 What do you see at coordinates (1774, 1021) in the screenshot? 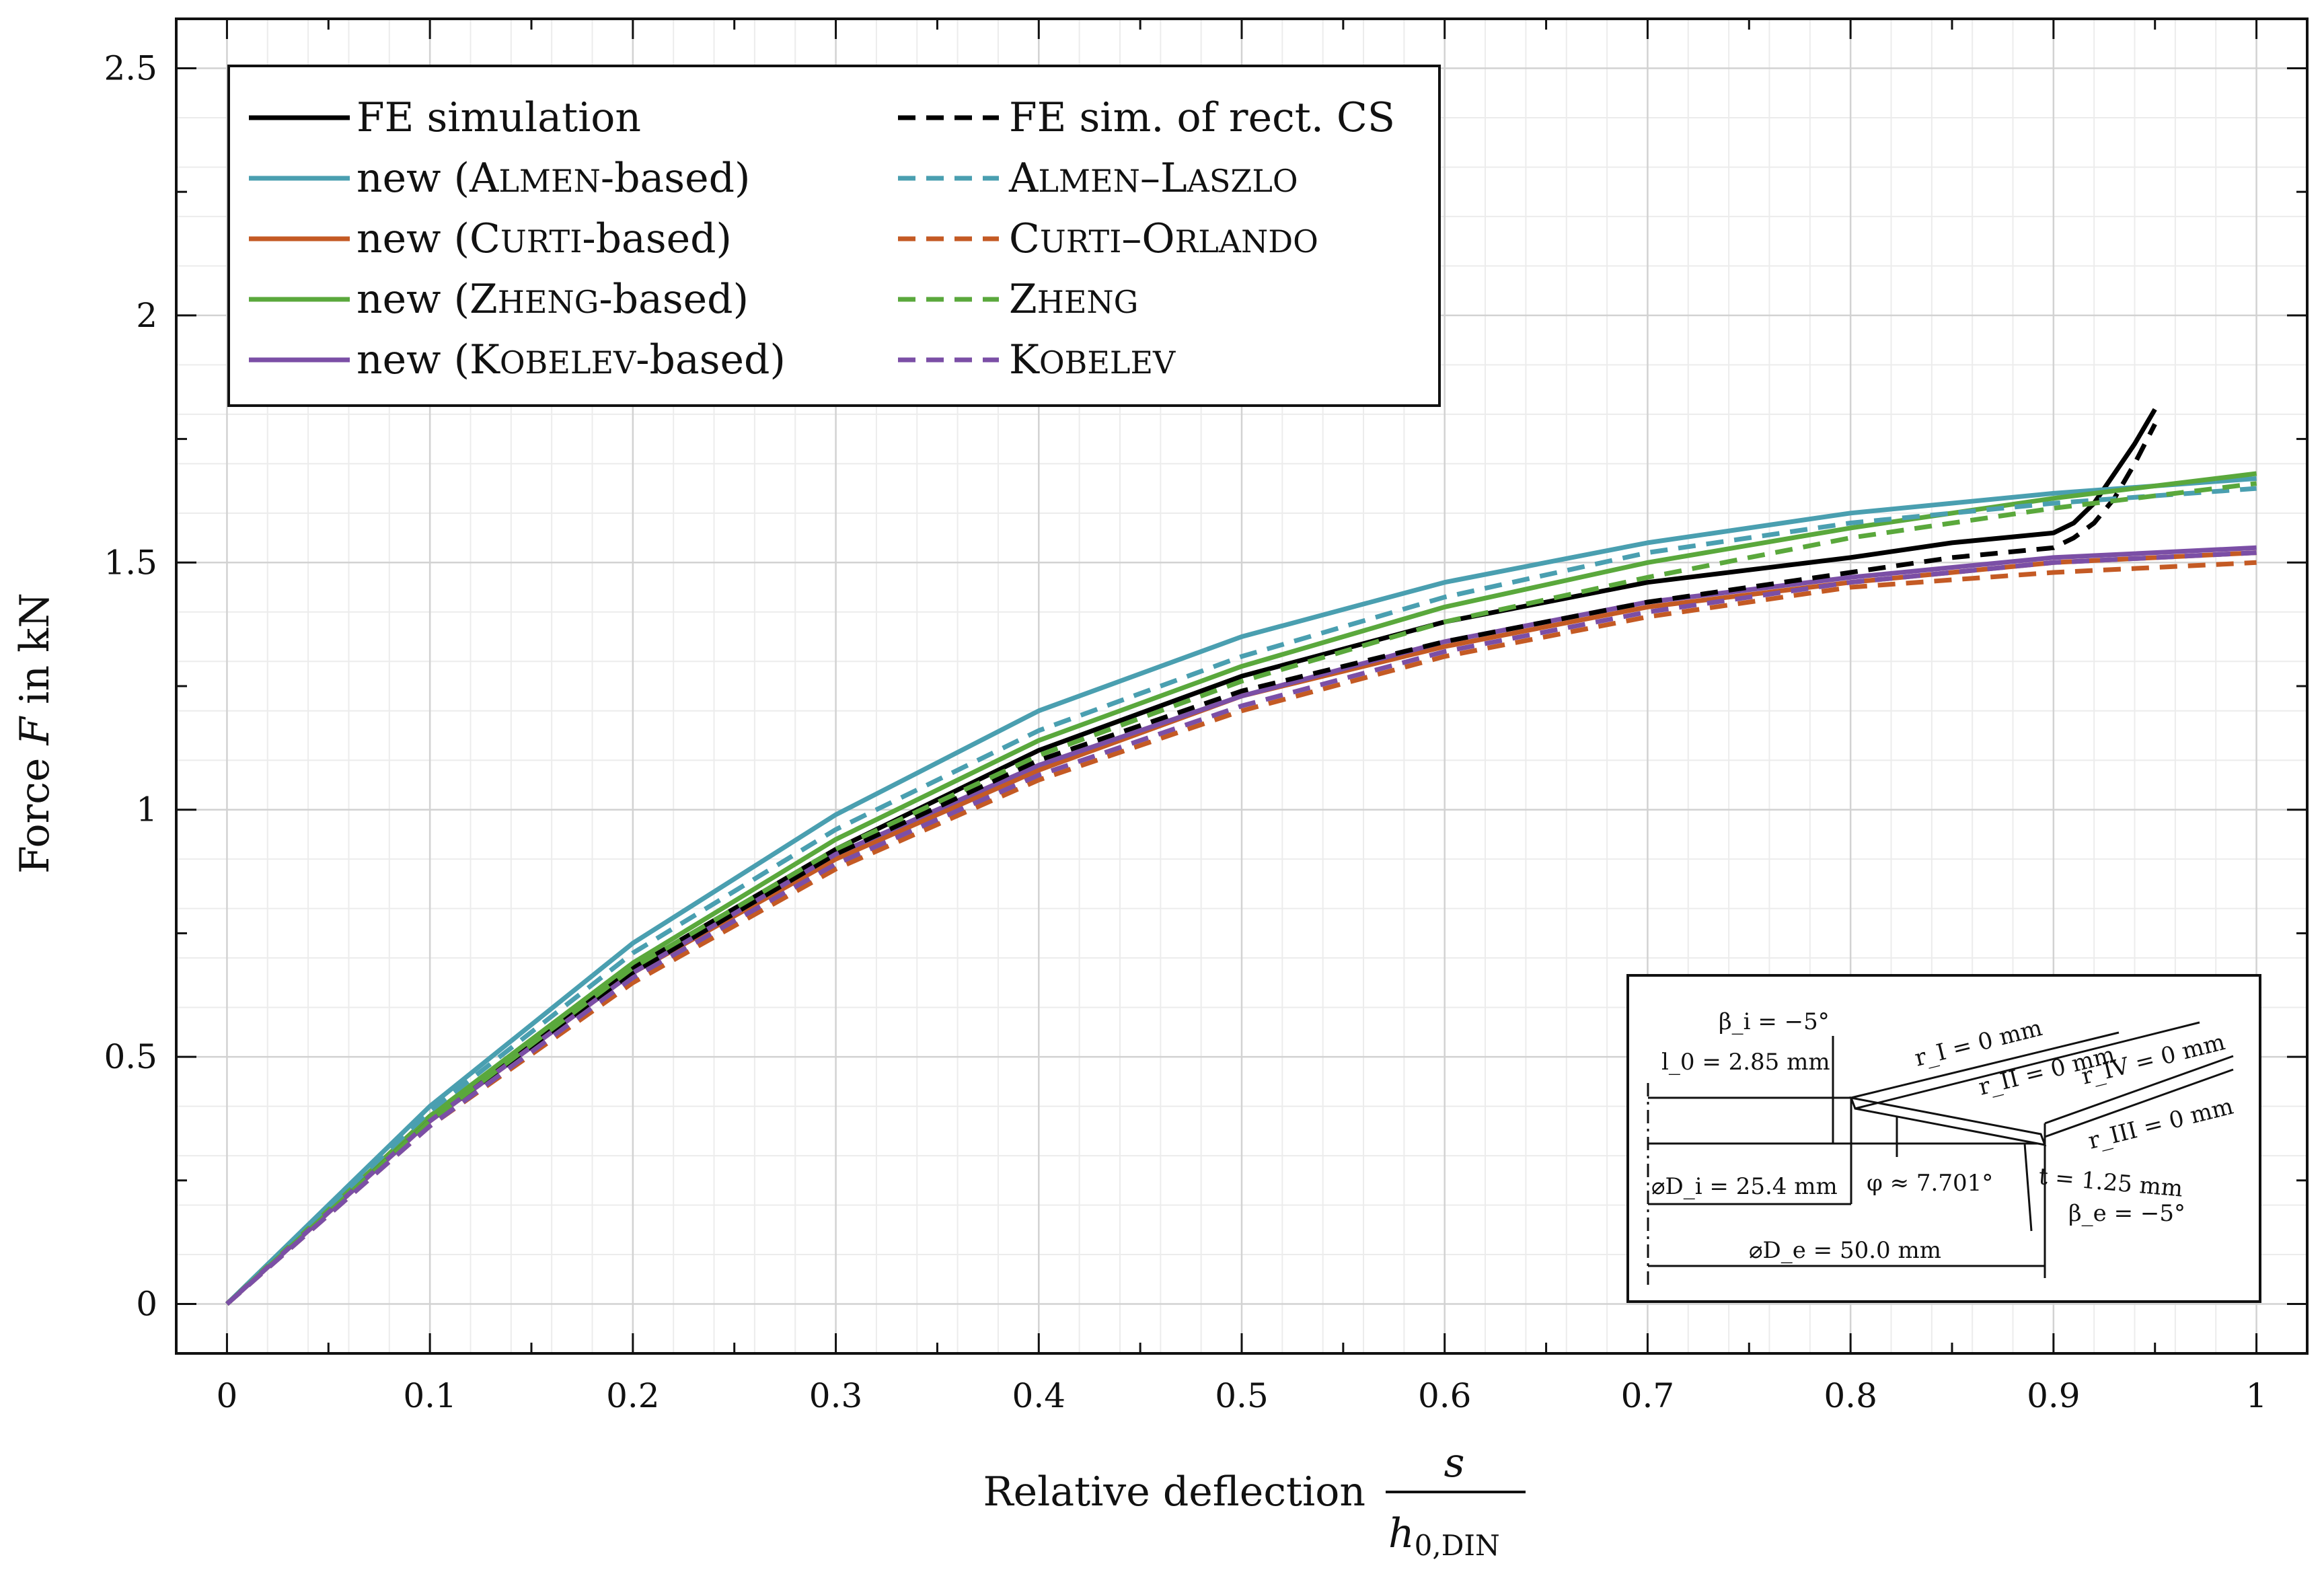
I see `inset-beta-i: β_i = −5°` at bounding box center [1774, 1021].